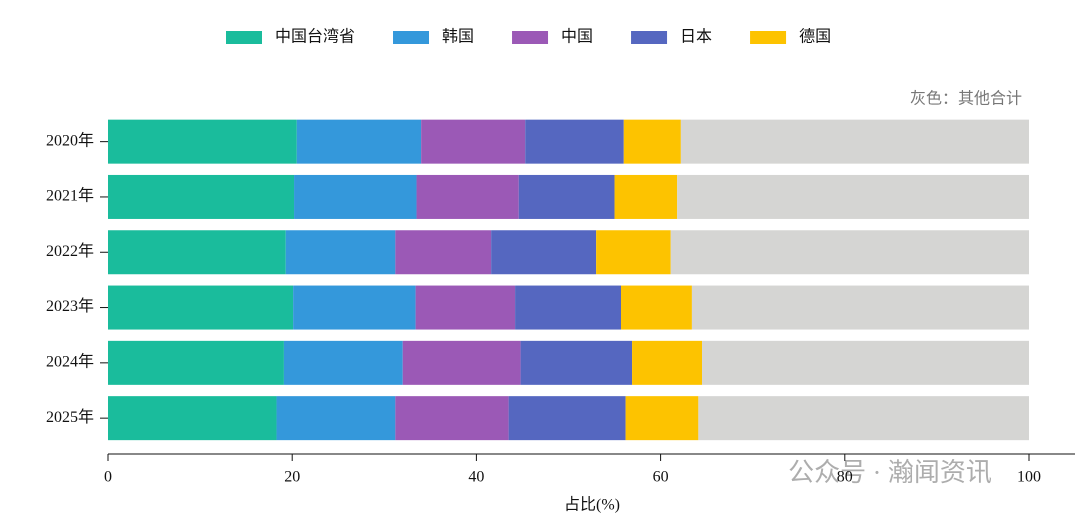 The image size is (1080, 519). I want to click on watermark: 公众号 · 瀚闻资讯, so click(890, 472).